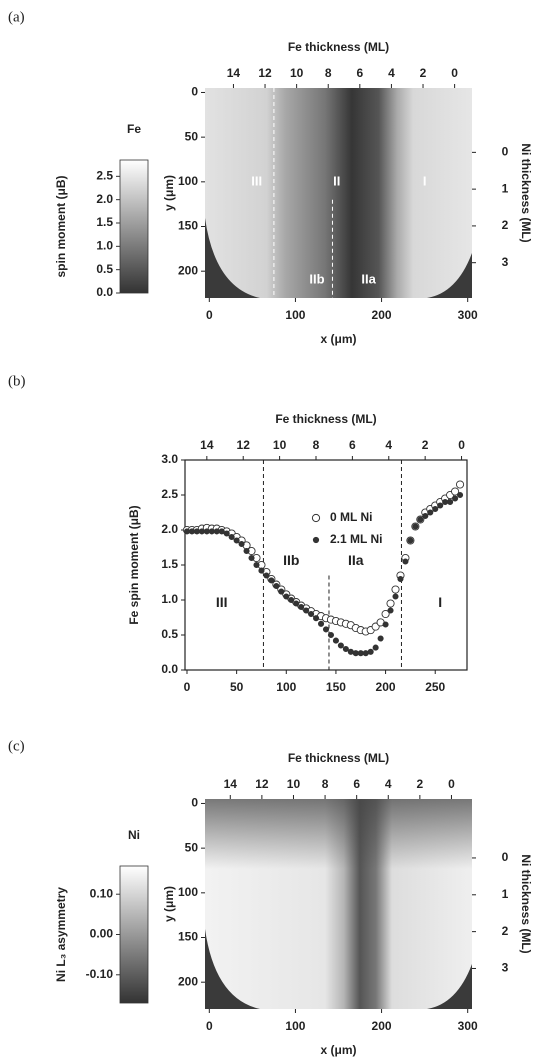 Image resolution: width=538 pixels, height=1062 pixels. Describe the element at coordinates (17, 381) in the screenshot. I see `panel-label: (b)` at that location.